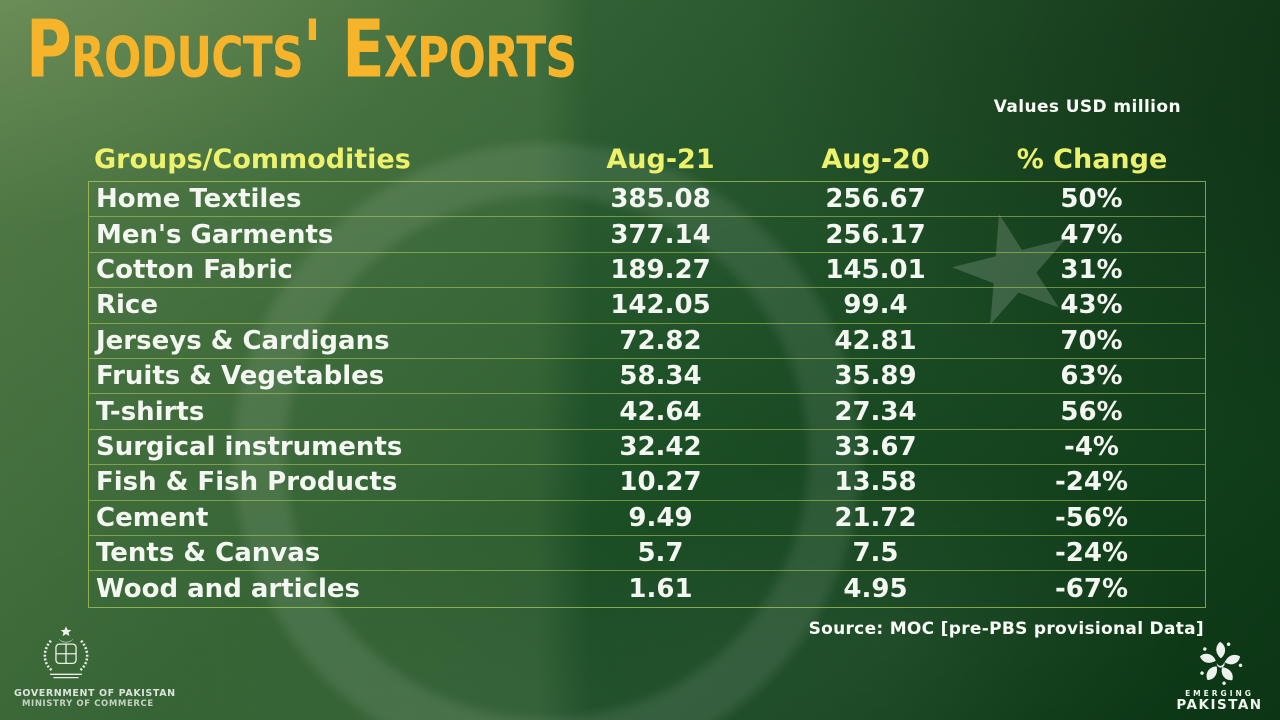 This screenshot has width=1280, height=720. I want to click on cell-aug20: 99.4, so click(875, 305).